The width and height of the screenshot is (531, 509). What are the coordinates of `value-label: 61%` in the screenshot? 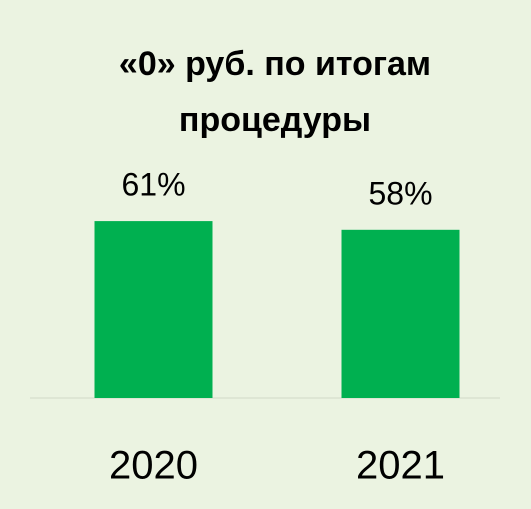 It's located at (153, 185).